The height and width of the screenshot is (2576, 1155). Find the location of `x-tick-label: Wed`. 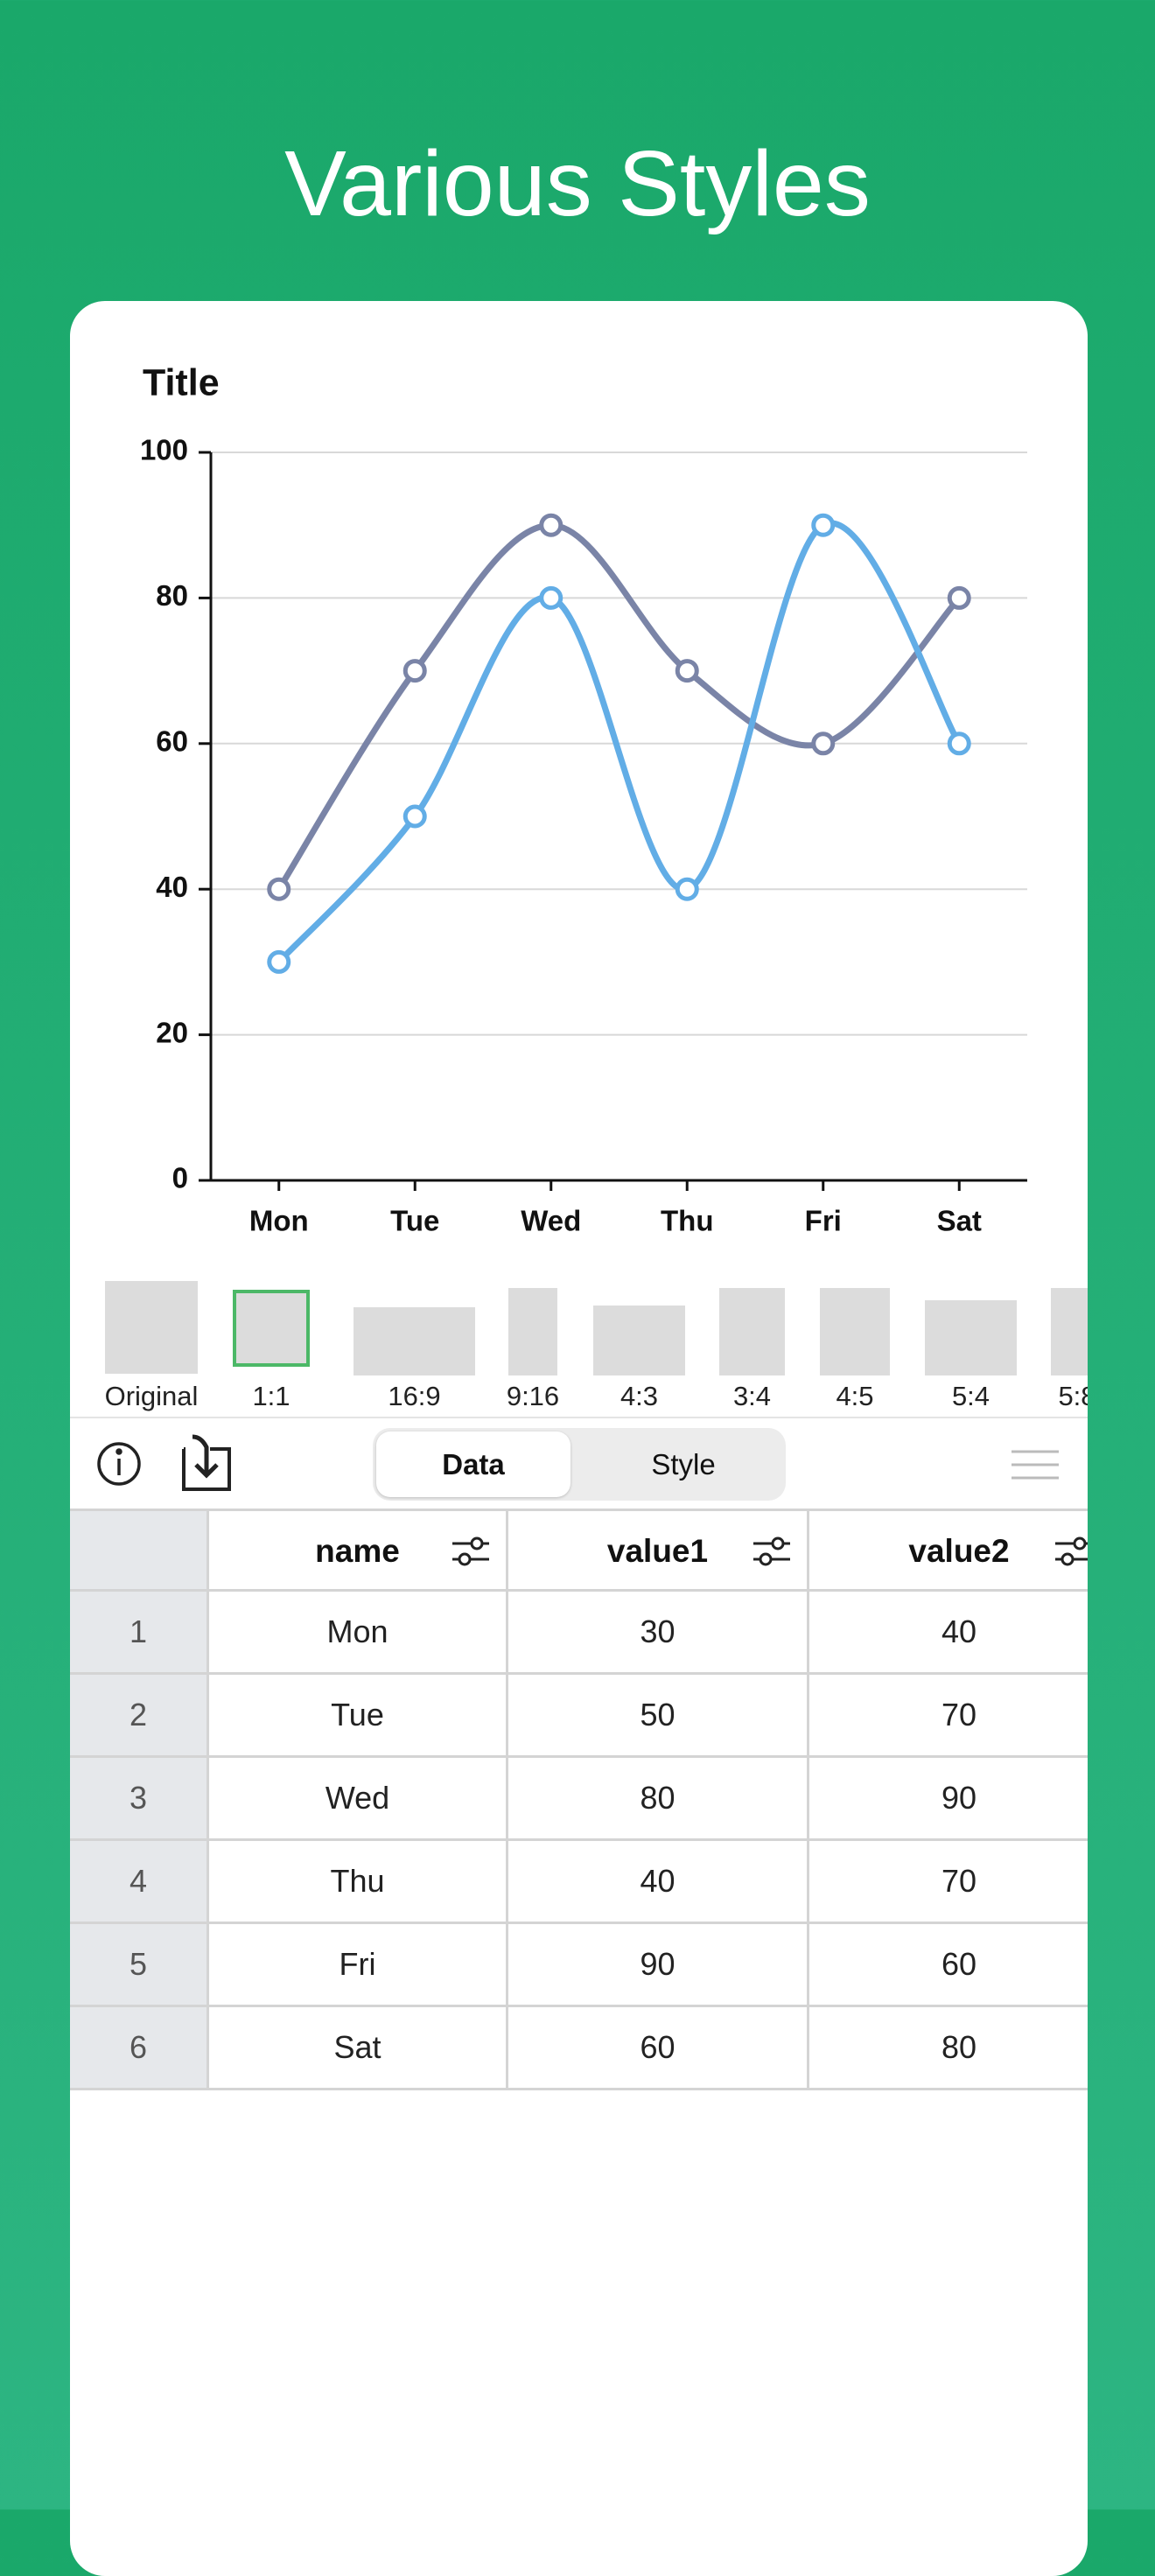

x-tick-label: Wed is located at coordinates (551, 1221).